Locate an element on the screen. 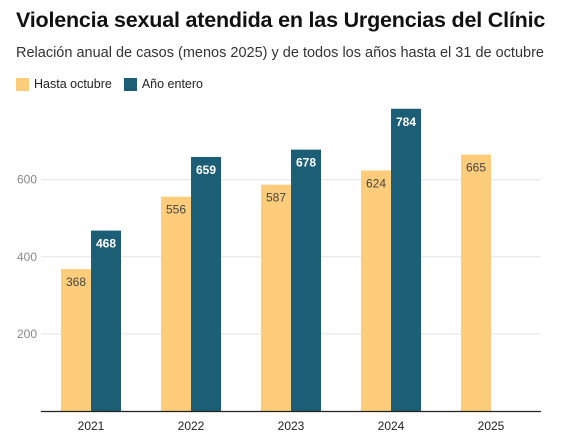  bar-ano-entero-2022 is located at coordinates (206, 283).